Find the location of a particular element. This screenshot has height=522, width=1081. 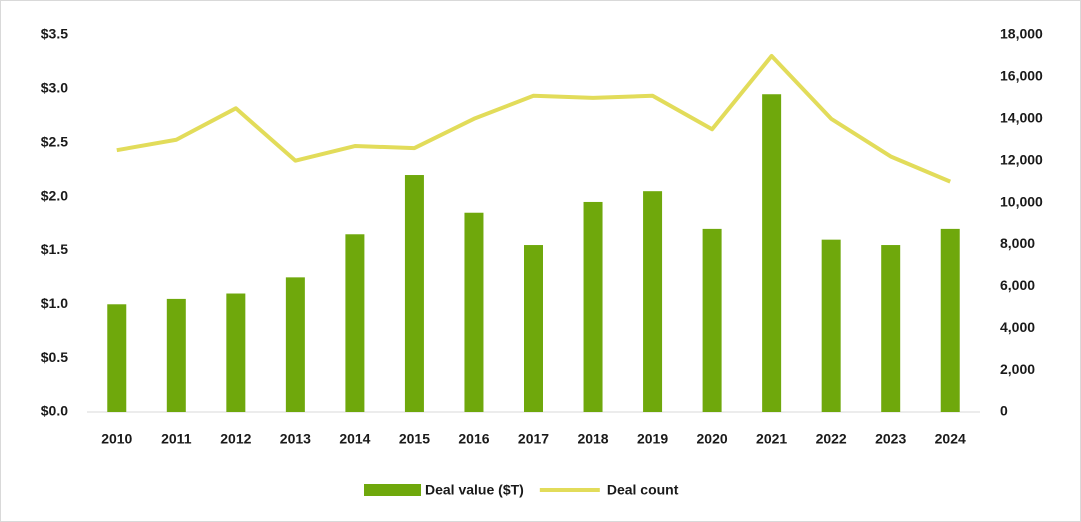

y2-tick-label: 0 is located at coordinates (1004, 411).